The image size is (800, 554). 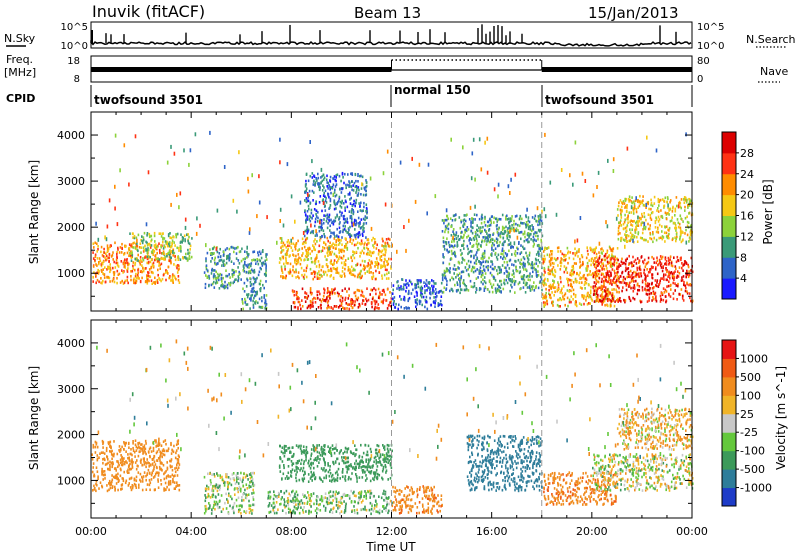 What do you see at coordinates (241, 69) in the screenshot?
I see `freq-band` at bounding box center [241, 69].